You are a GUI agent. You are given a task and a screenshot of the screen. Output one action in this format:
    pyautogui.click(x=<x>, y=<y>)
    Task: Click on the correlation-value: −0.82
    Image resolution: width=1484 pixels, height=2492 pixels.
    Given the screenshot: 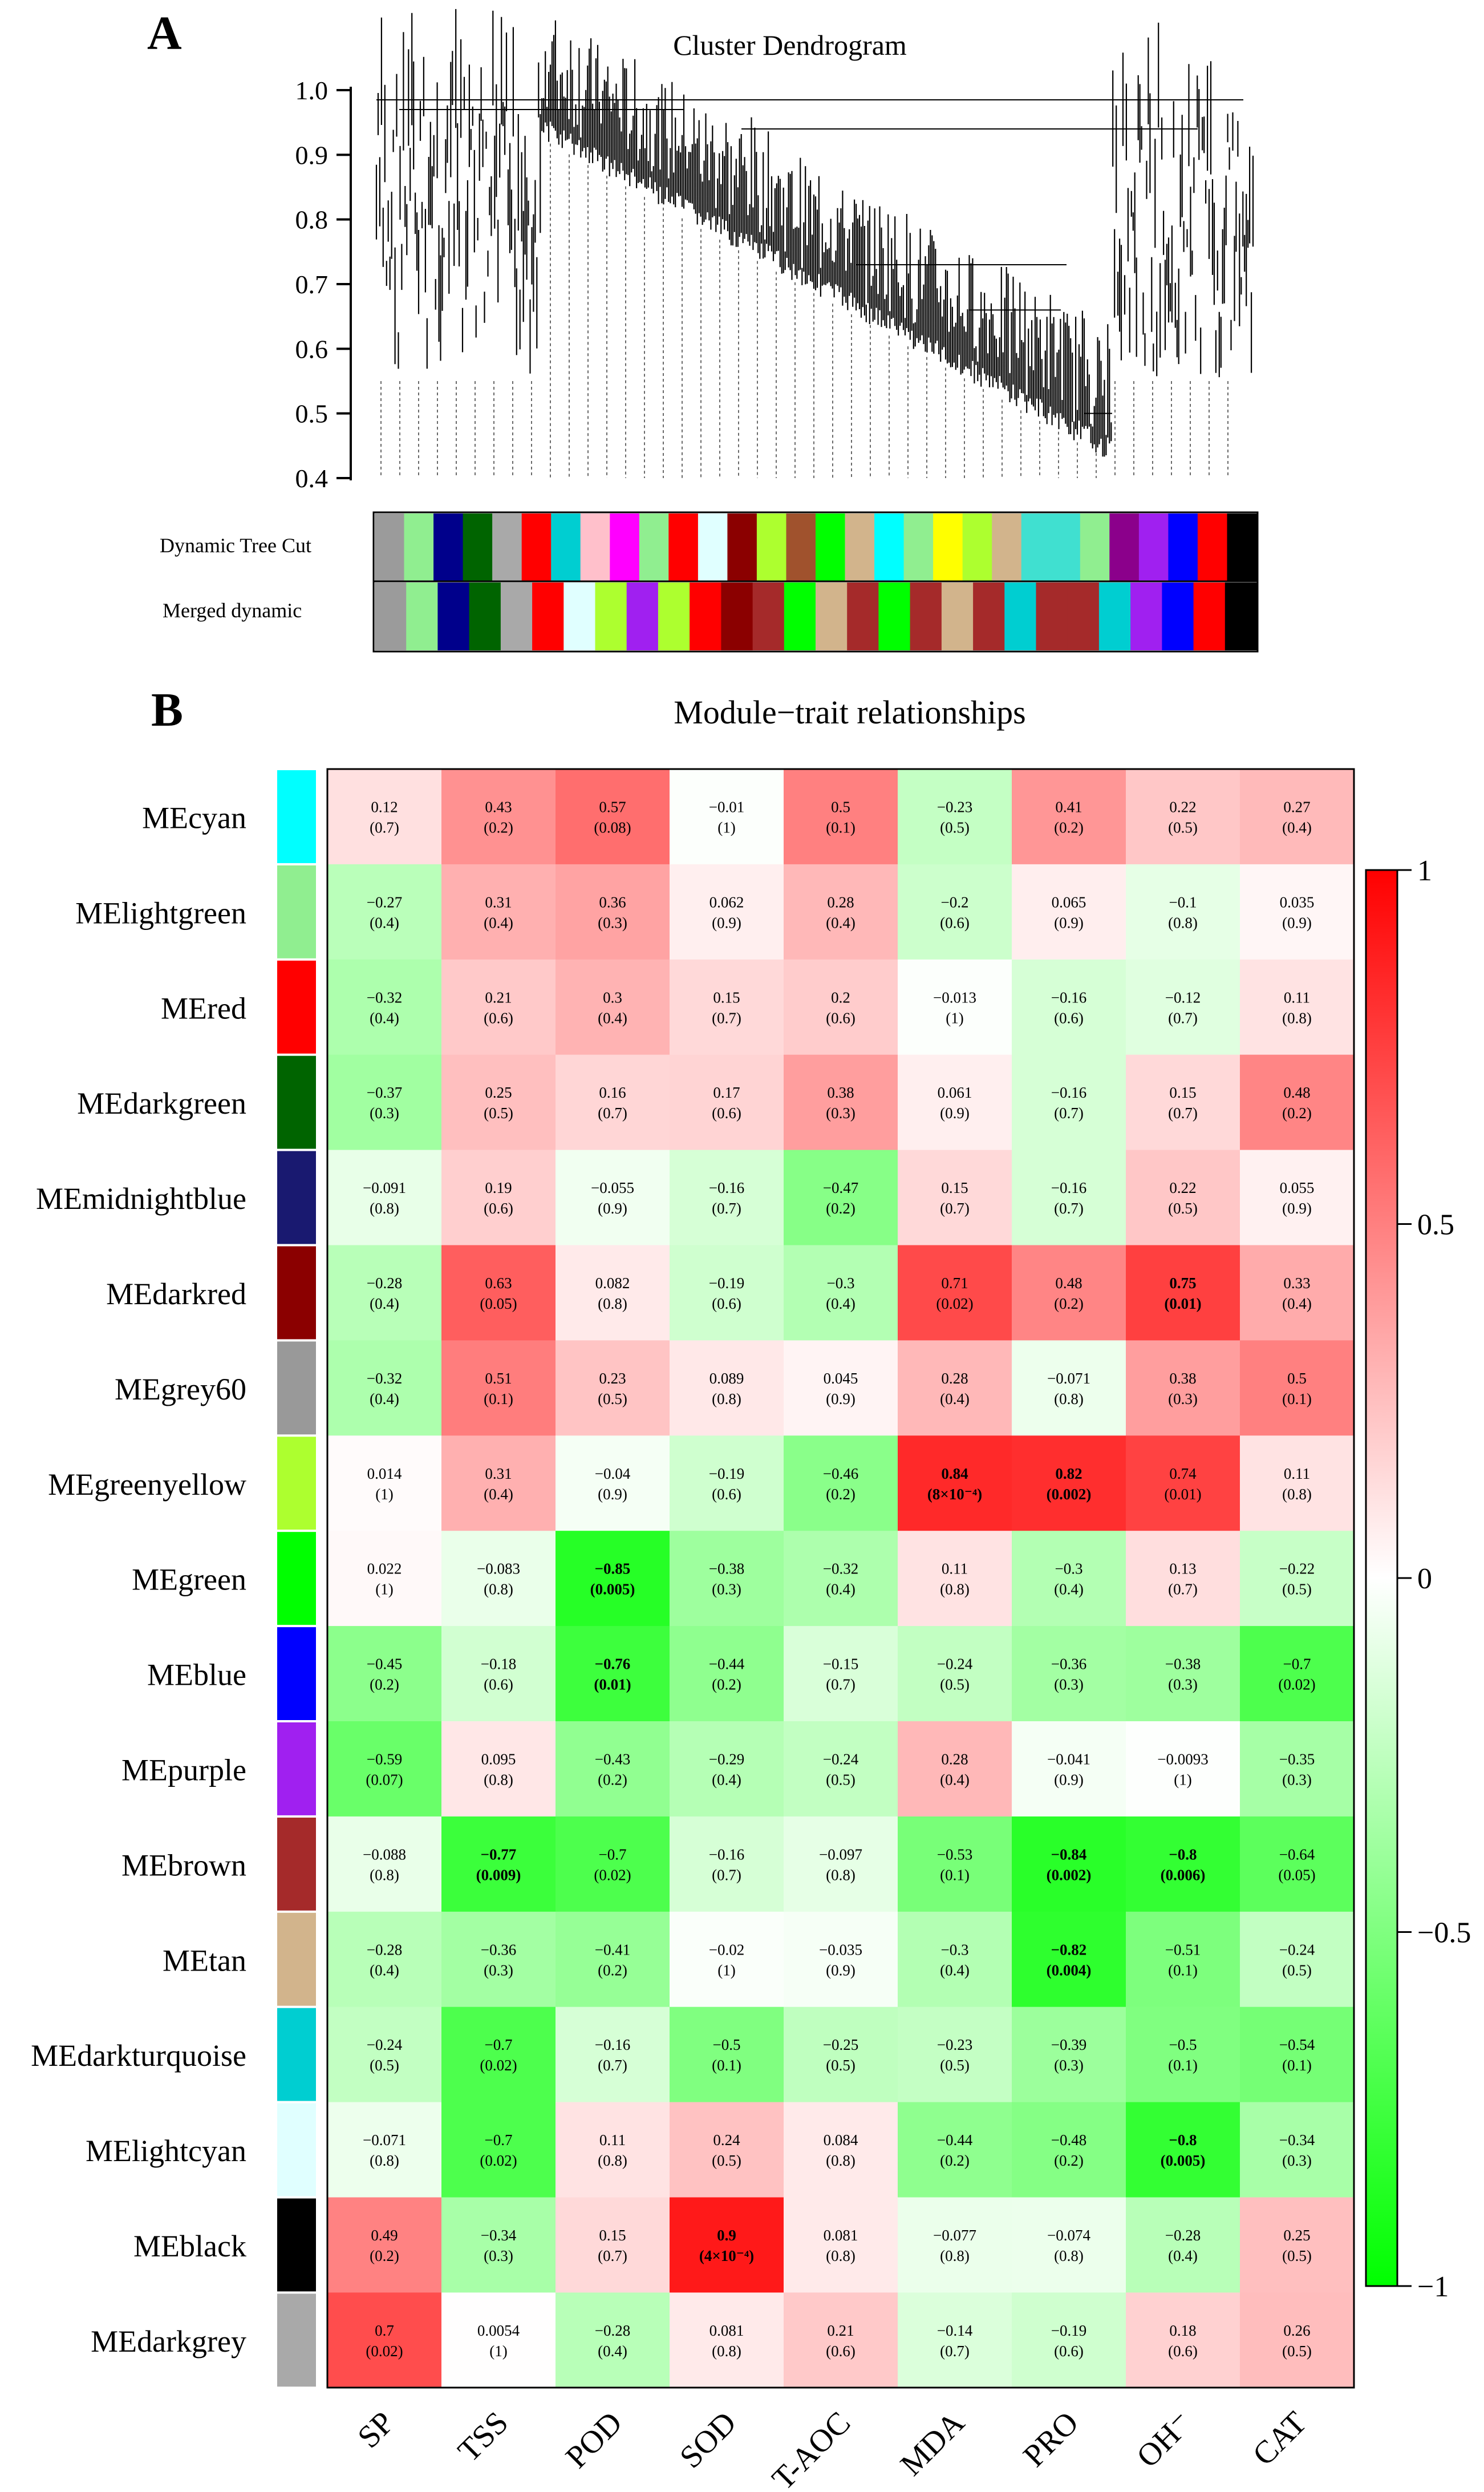 What is the action you would take?
    pyautogui.click(x=1069, y=1949)
    